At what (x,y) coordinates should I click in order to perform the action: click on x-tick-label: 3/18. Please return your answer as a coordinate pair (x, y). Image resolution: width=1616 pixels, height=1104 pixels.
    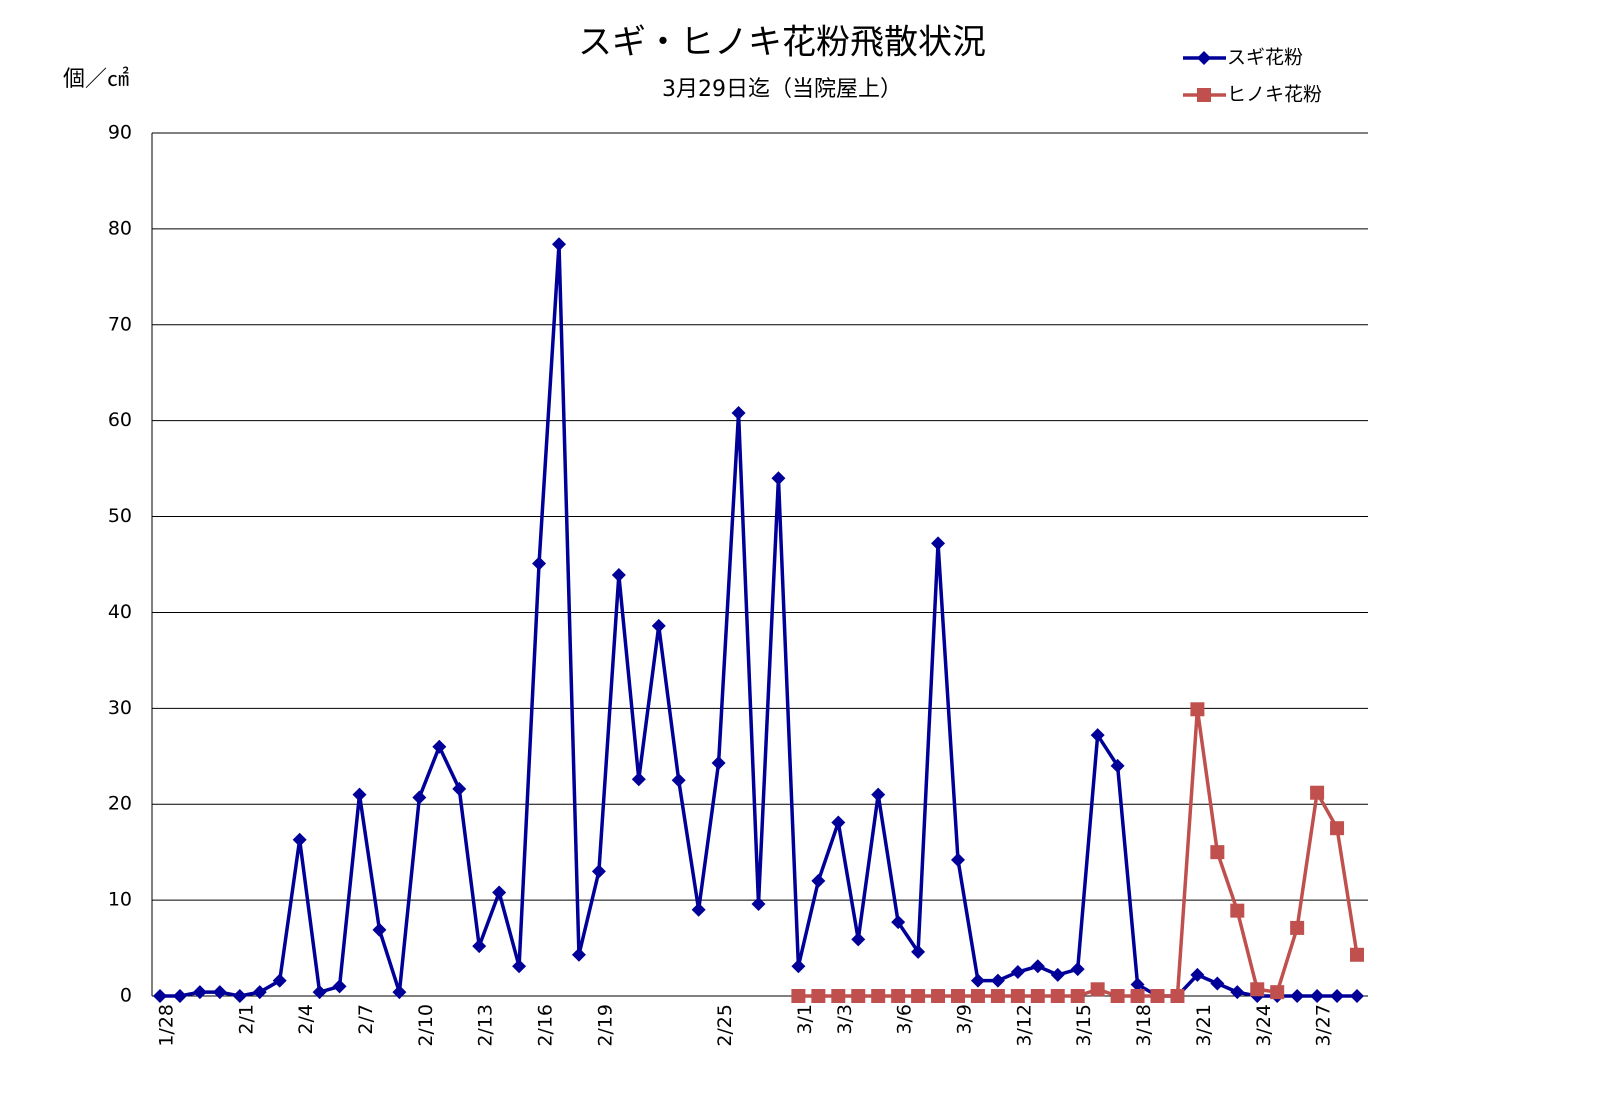
    Looking at the image, I should click on (1144, 1025).